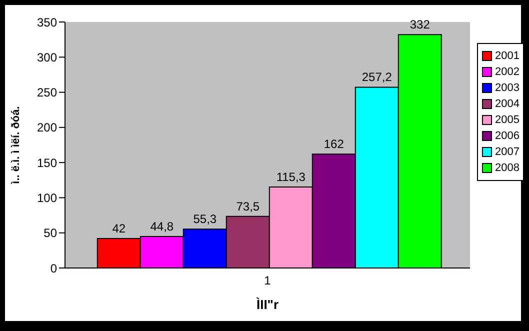 This screenshot has width=529, height=331. What do you see at coordinates (47, 163) in the screenshot?
I see `y-tick-label: 150` at bounding box center [47, 163].